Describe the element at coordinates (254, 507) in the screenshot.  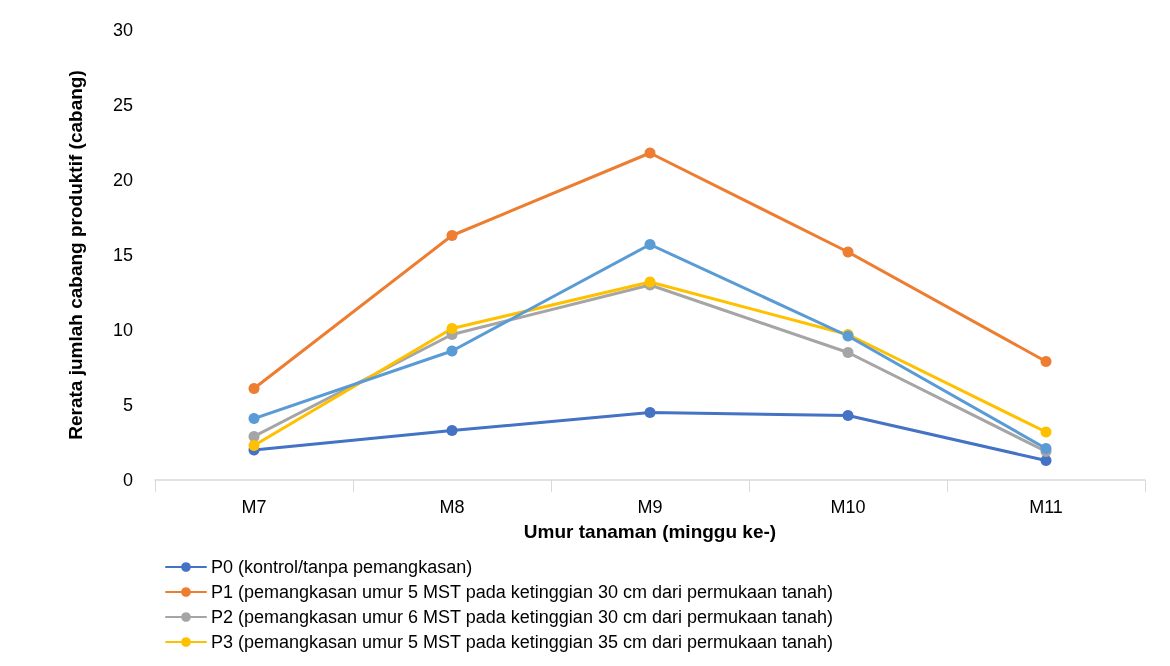
I see `x-tick-label: M7` at that location.